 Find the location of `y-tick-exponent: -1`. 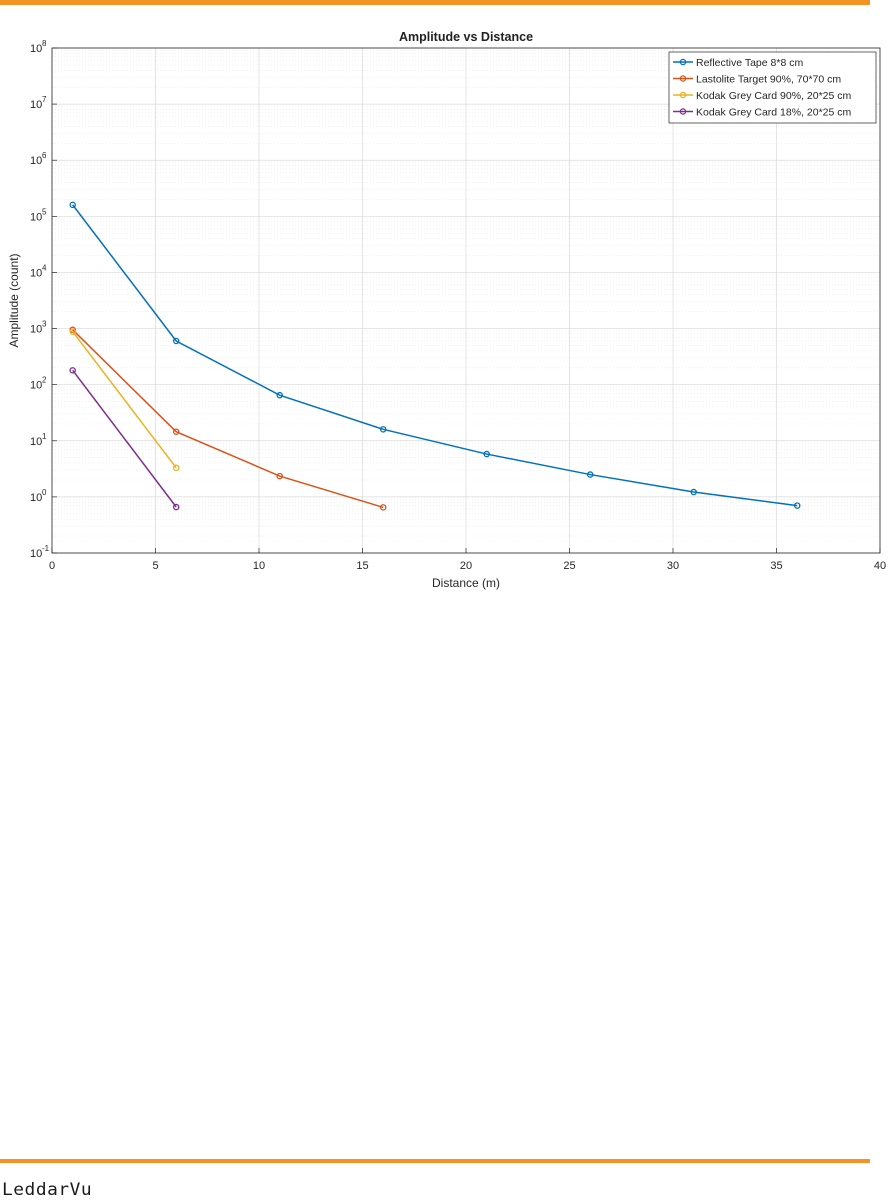

y-tick-exponent: -1 is located at coordinates (46, 548).